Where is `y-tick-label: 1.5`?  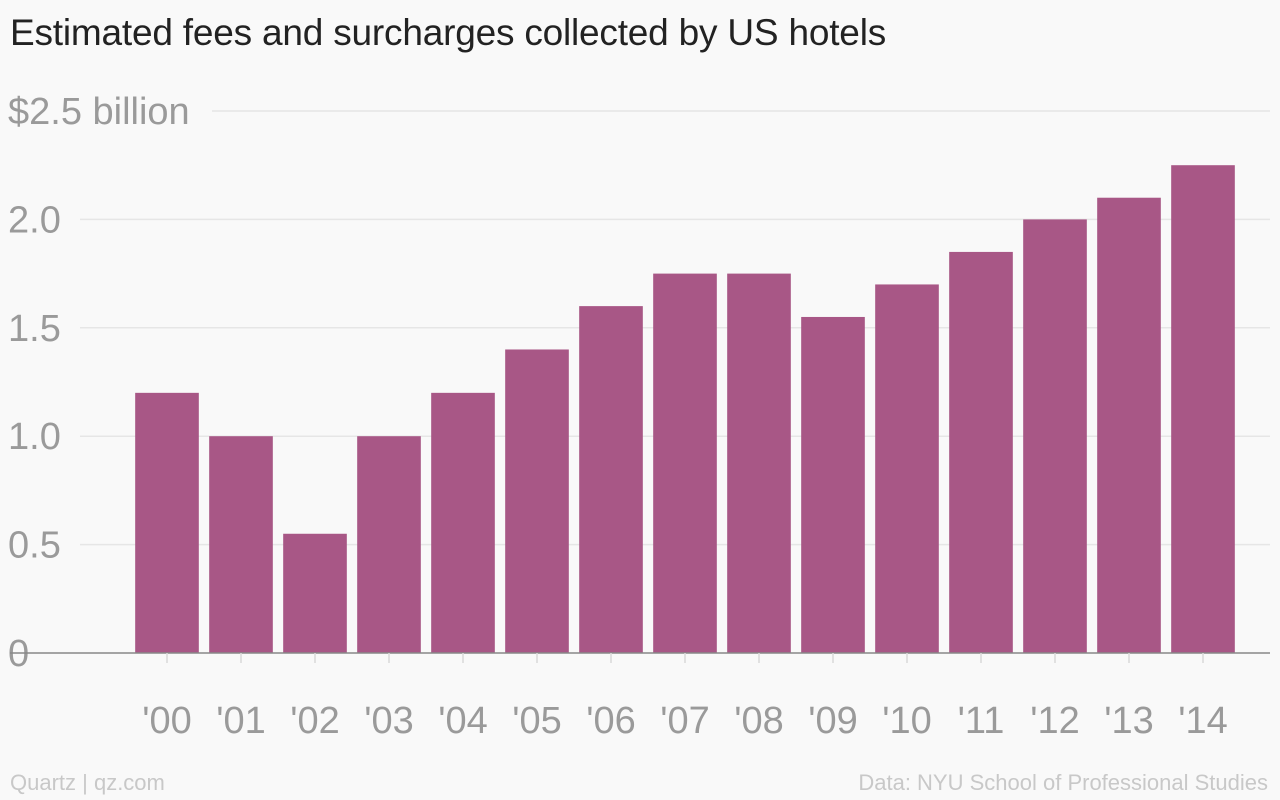
y-tick-label: 1.5 is located at coordinates (34, 329).